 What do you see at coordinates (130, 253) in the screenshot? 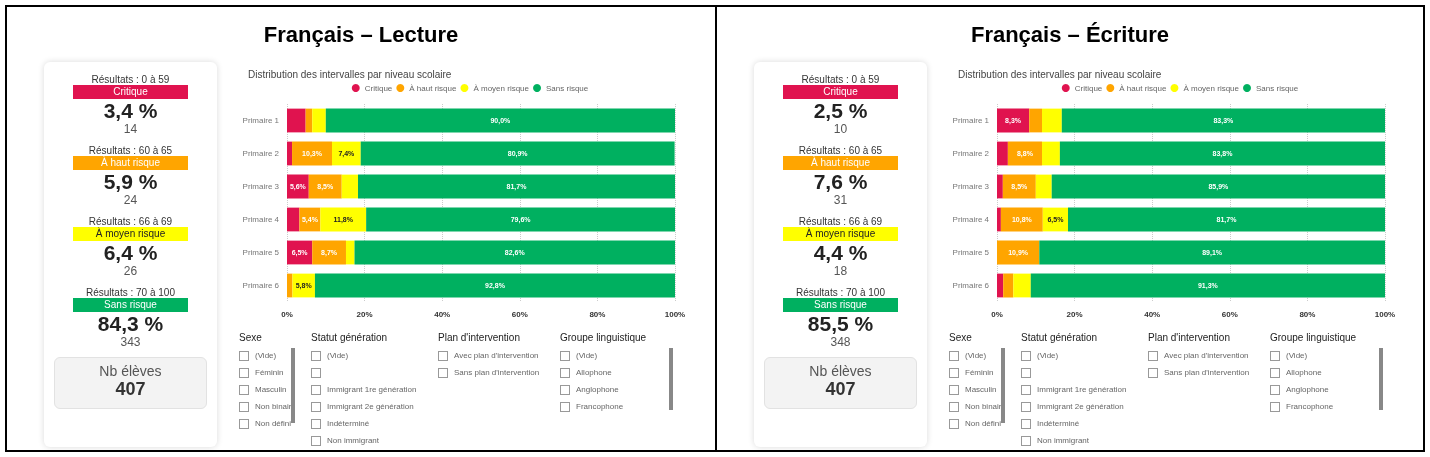
I see `data-label: 6,4 %` at bounding box center [130, 253].